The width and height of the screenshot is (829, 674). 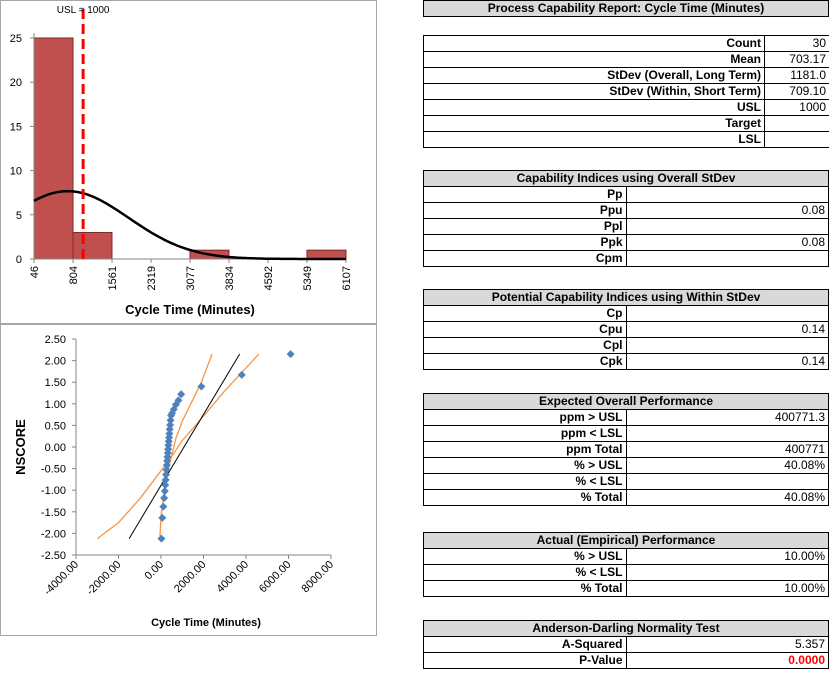 What do you see at coordinates (727, 242) in the screenshot?
I see `index-value: 0.08` at bounding box center [727, 242].